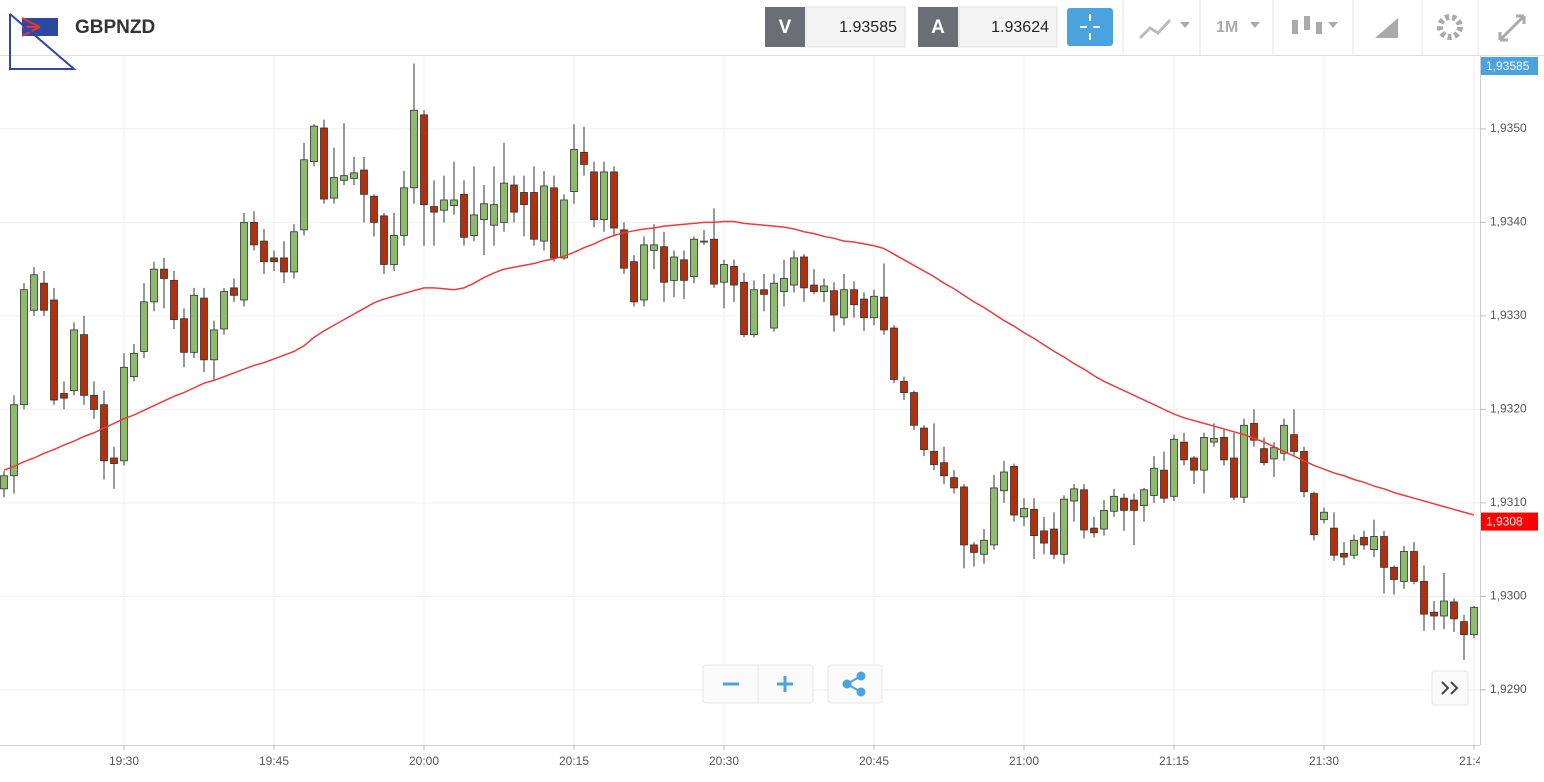  What do you see at coordinates (724, 761) in the screenshot?
I see `x-tick-label: 20:30` at bounding box center [724, 761].